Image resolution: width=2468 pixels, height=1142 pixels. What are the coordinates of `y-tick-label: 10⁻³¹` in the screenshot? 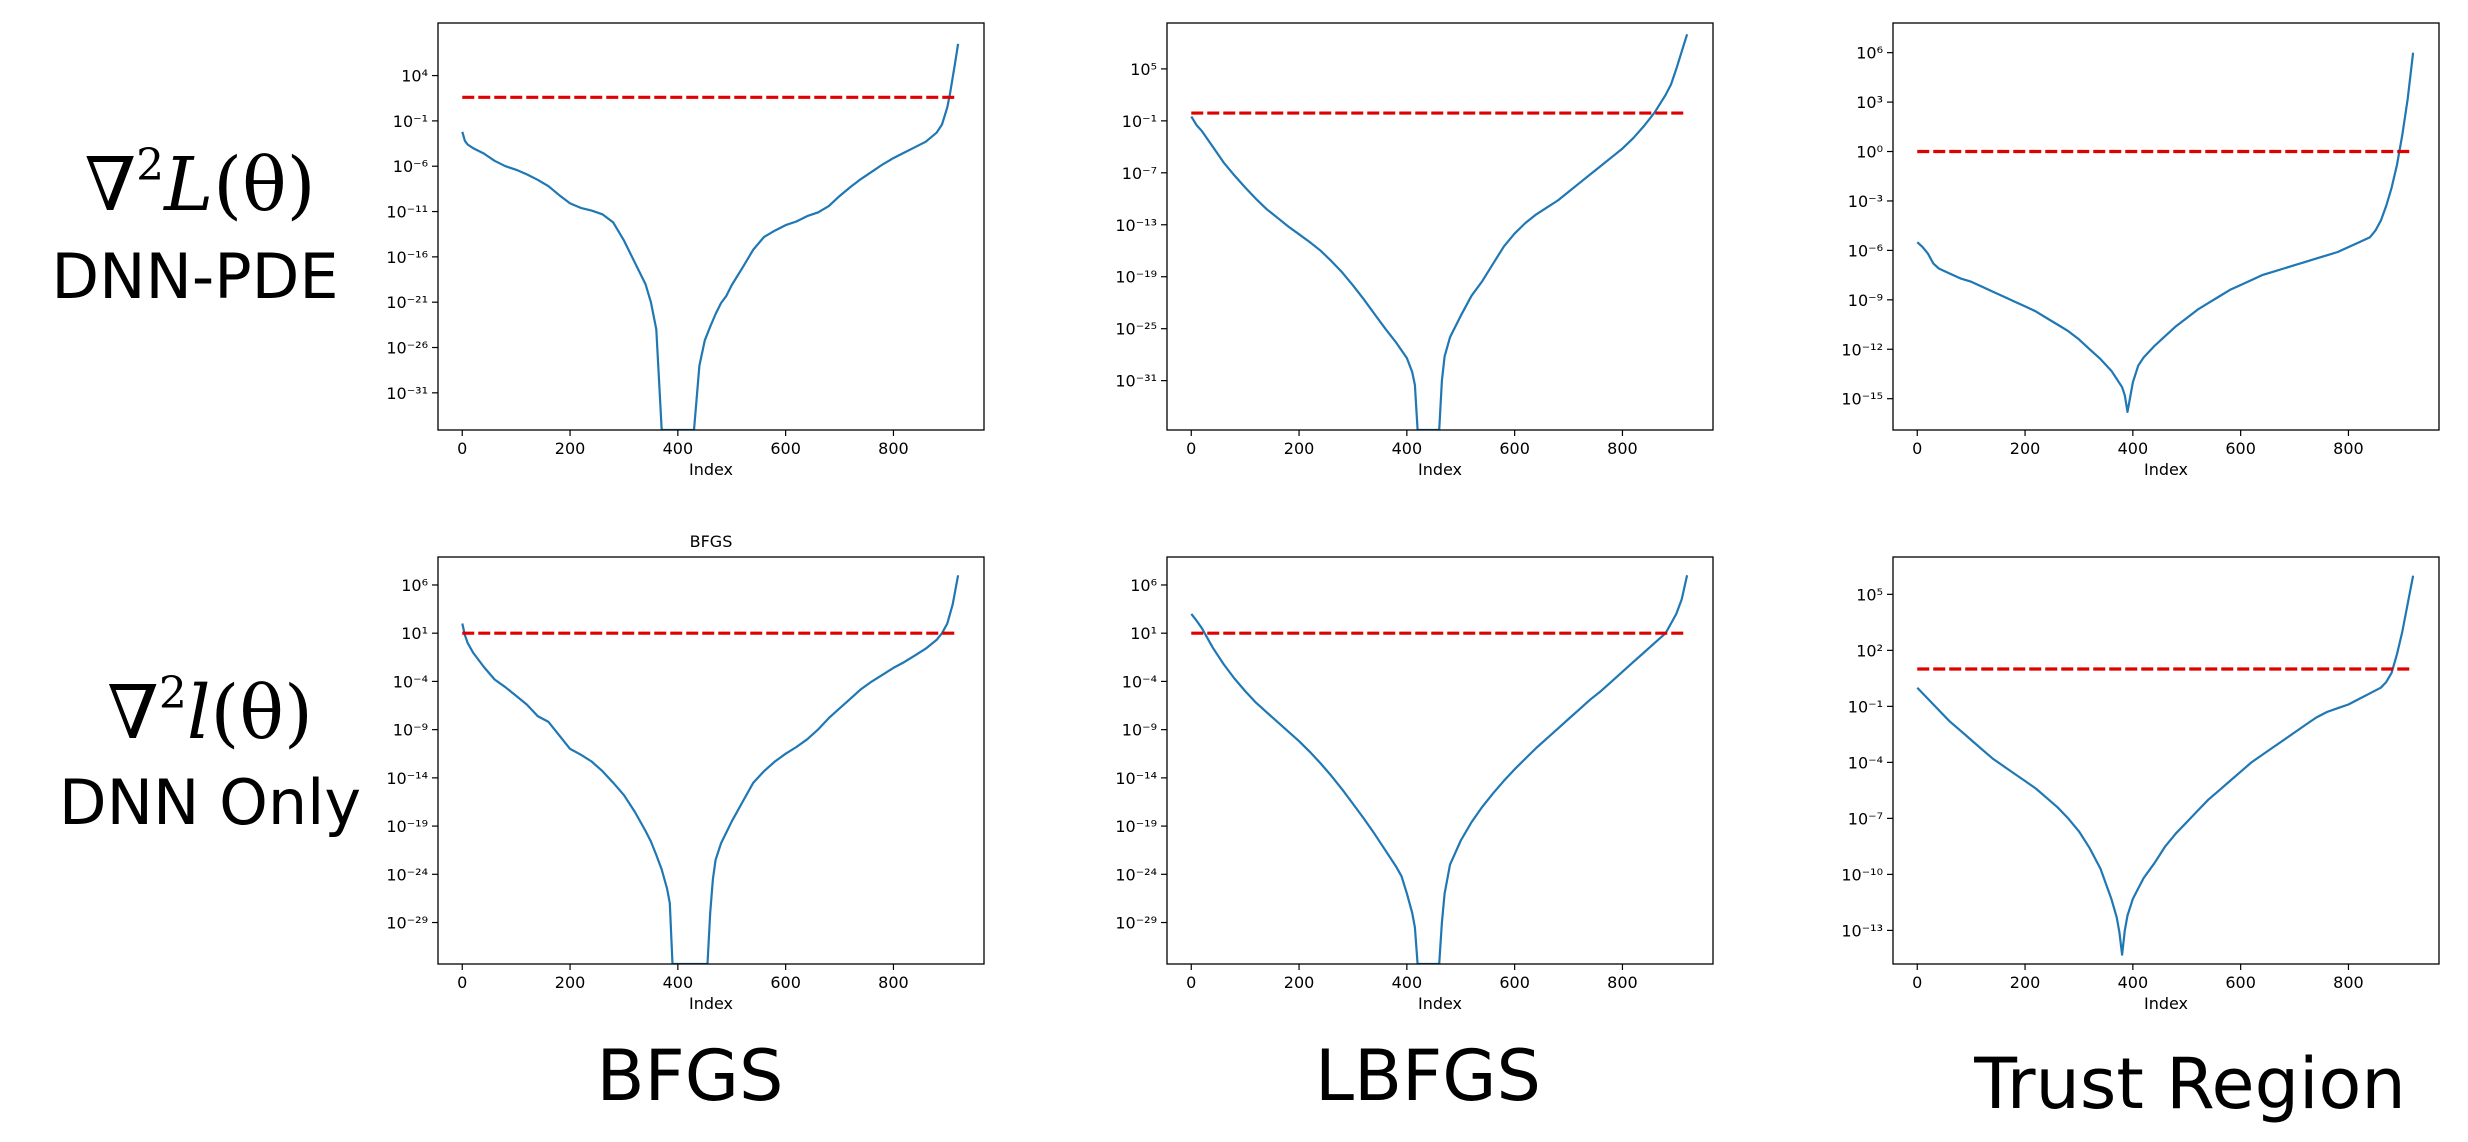 It's located at (1136, 381).